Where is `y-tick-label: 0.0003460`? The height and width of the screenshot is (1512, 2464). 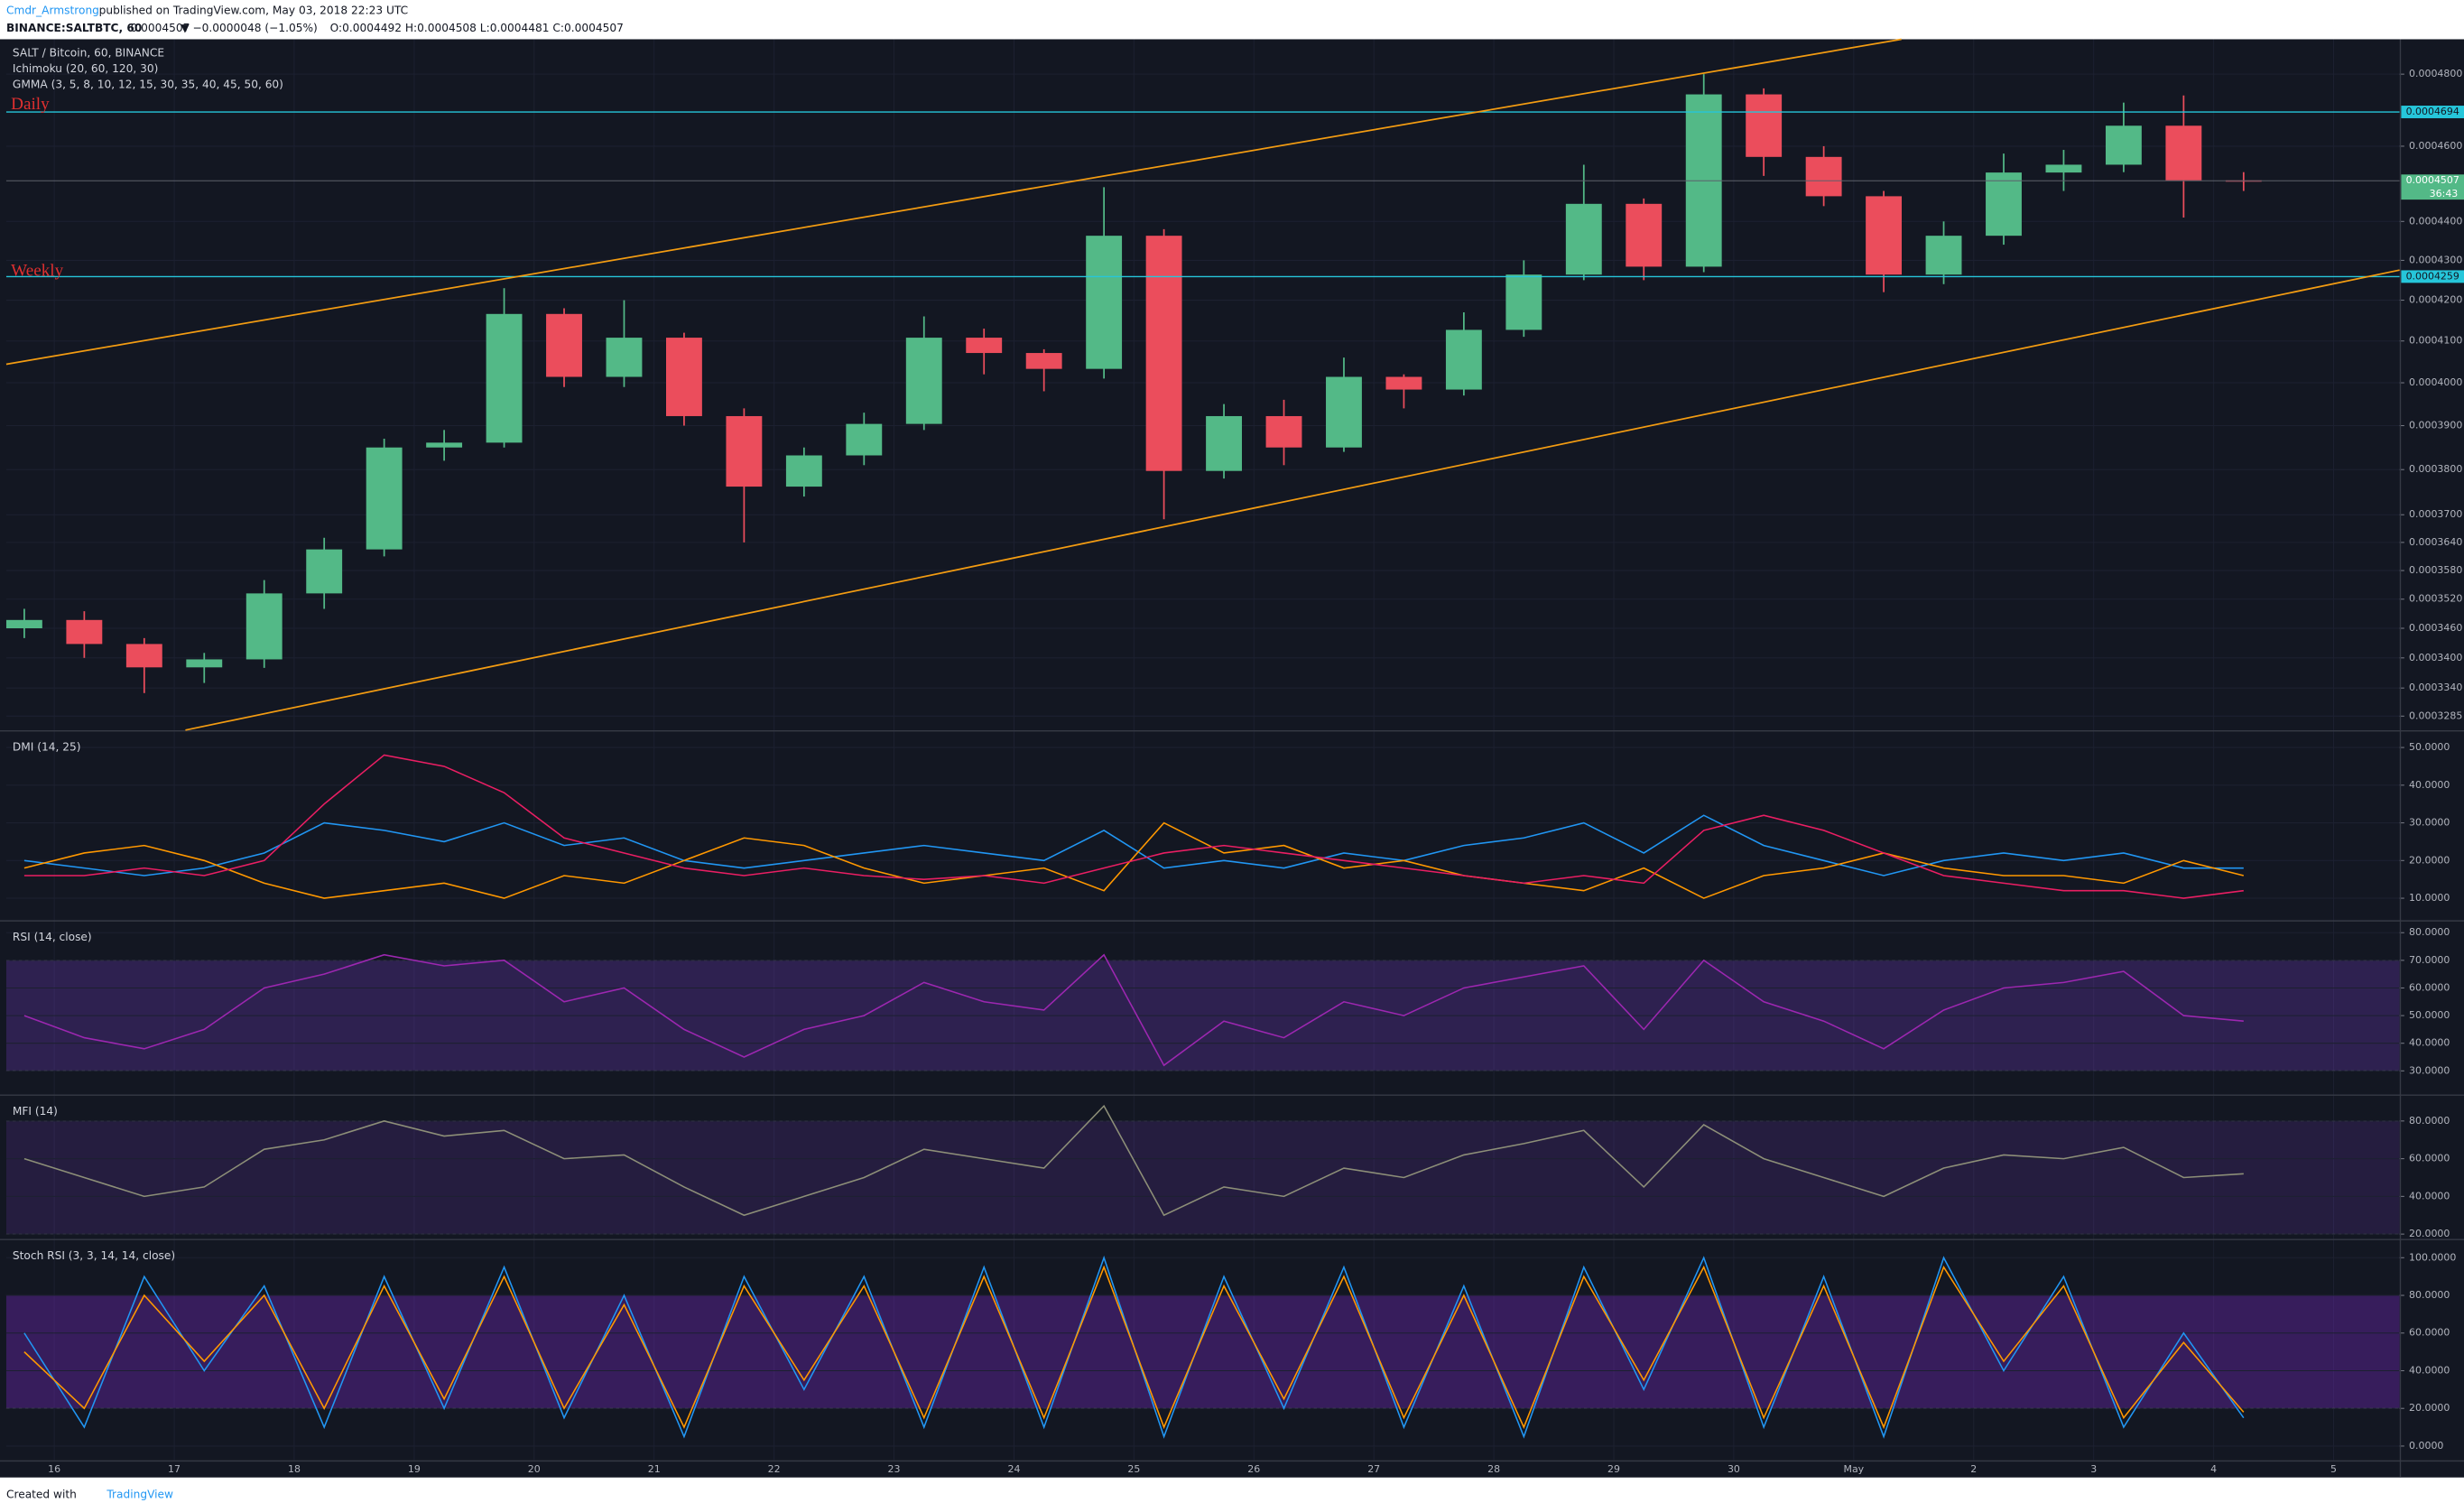
y-tick-label: 0.0003460 is located at coordinates (2435, 628).